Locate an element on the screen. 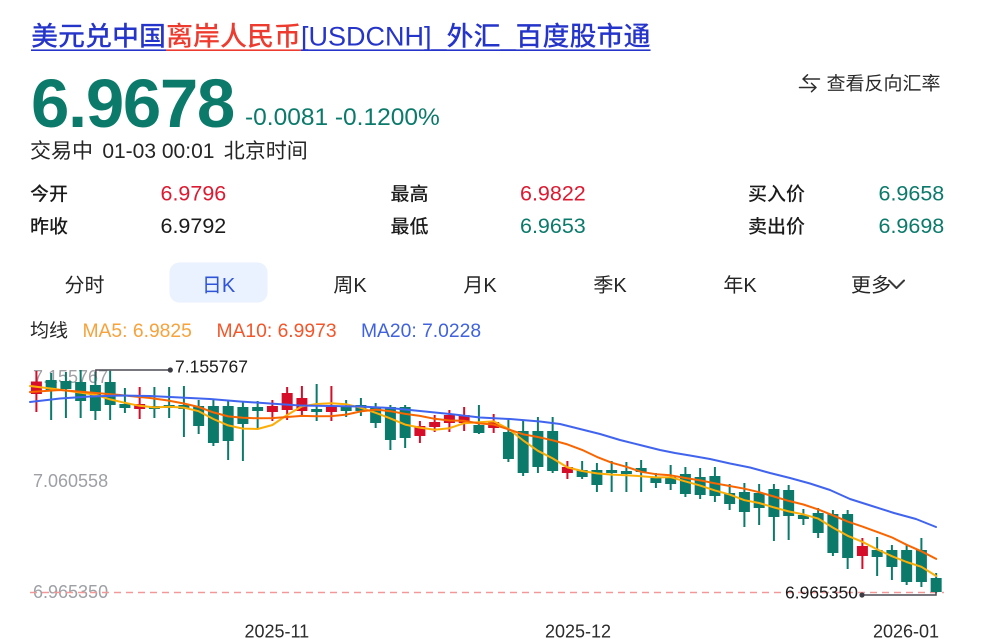 The height and width of the screenshot is (639, 986). svg-text: 6.9822 is located at coordinates (553, 194).